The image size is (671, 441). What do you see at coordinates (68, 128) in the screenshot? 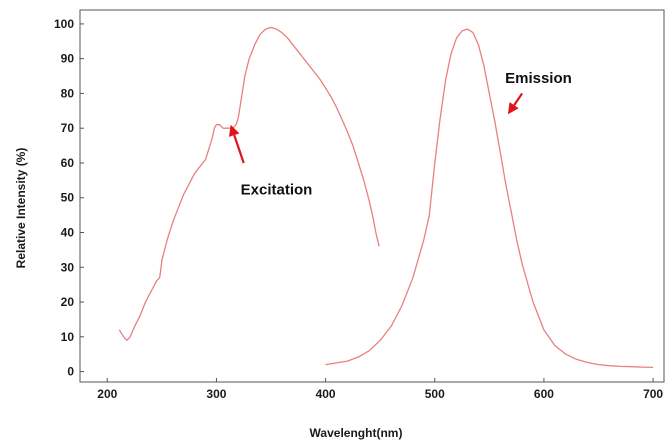
I see `y-tick-label: 70` at bounding box center [68, 128].